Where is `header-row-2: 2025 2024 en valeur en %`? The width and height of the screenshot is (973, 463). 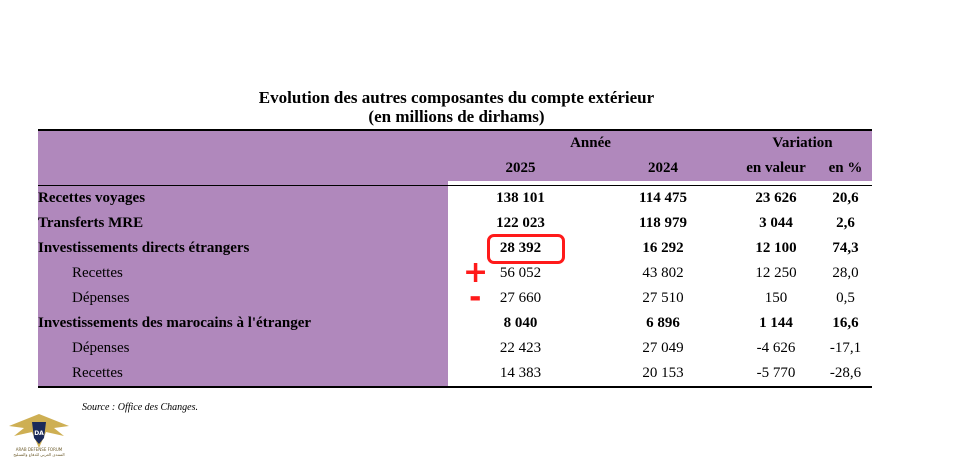 header-row-2: 2025 2024 en valeur en % is located at coordinates (455, 168).